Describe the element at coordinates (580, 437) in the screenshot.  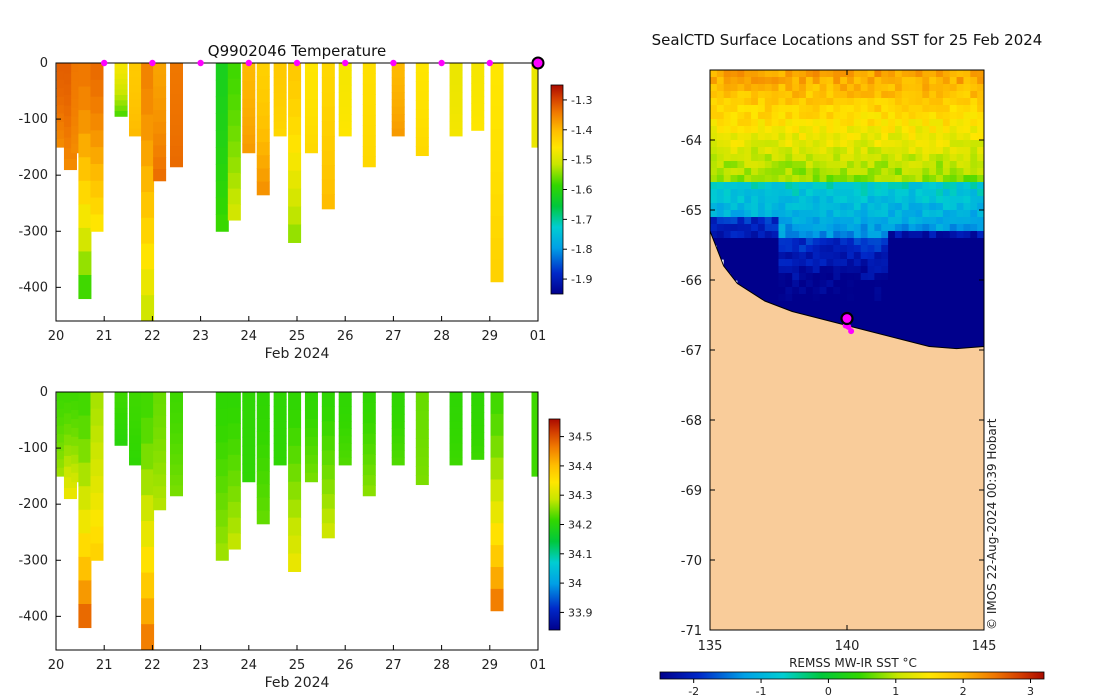
I see `colorbar-tick-label: 34.5` at that location.